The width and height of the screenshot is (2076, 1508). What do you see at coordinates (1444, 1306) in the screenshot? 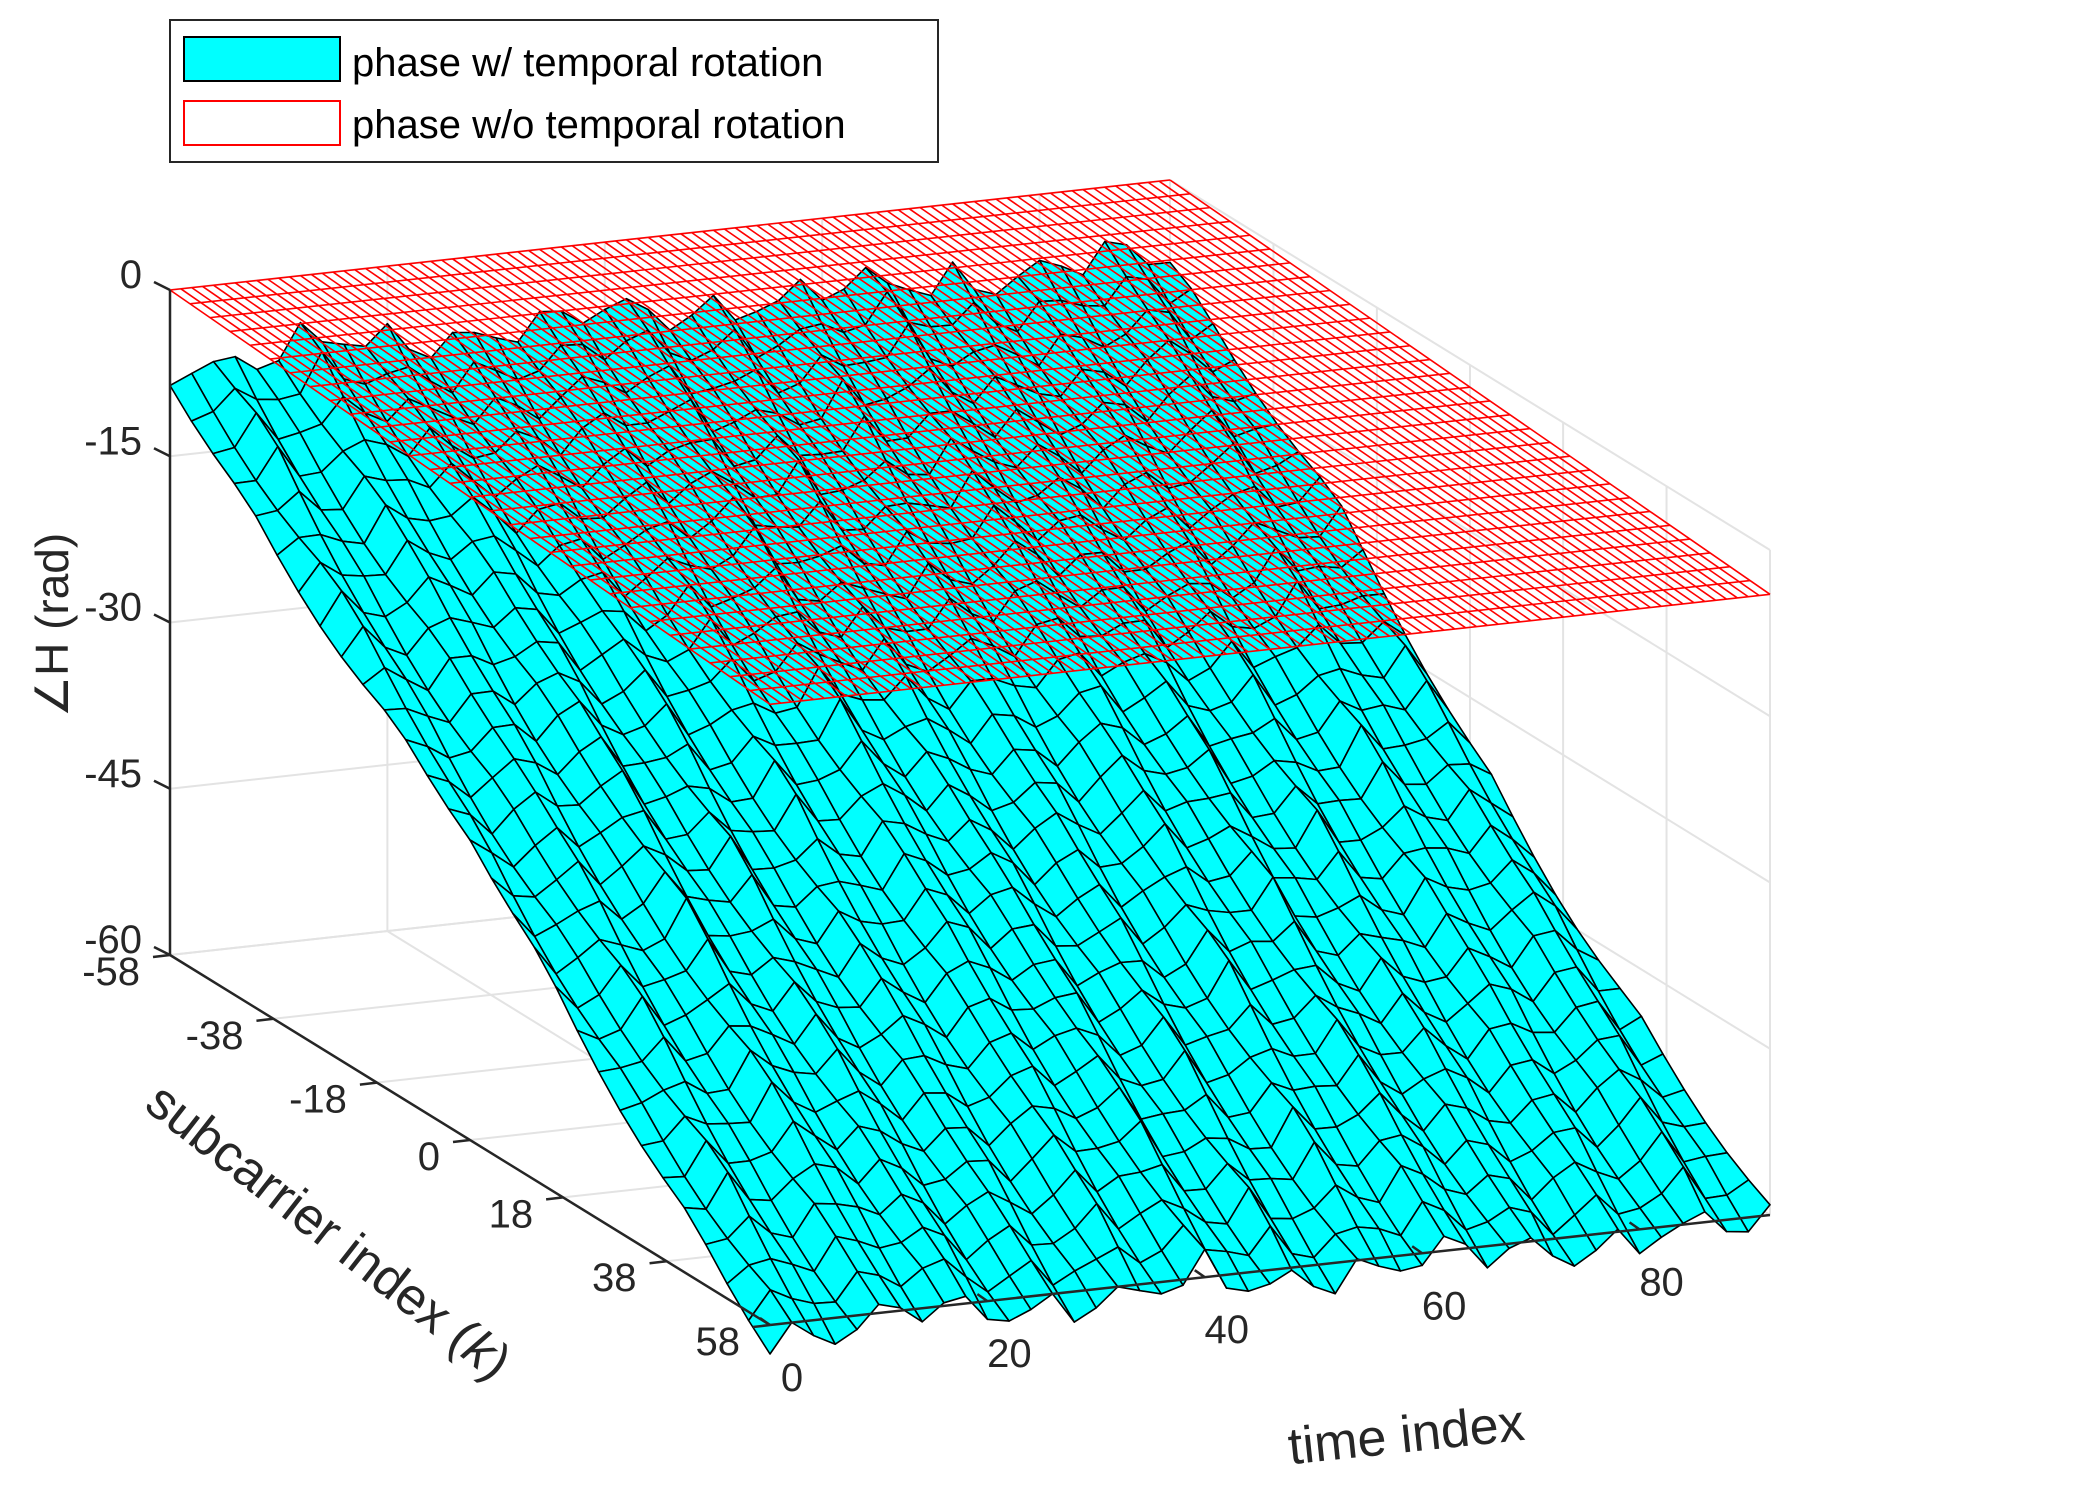
I see `time-tick-label: 60` at bounding box center [1444, 1306].